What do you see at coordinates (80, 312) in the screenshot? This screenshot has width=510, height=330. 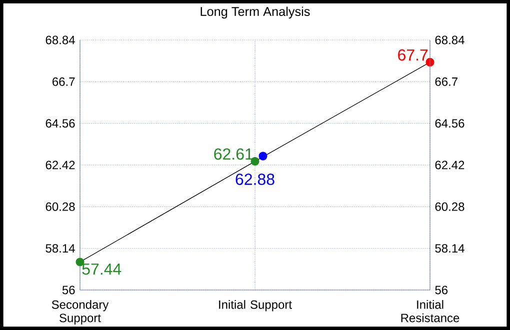 I see `x-tick-label: Secondary Support` at bounding box center [80, 312].